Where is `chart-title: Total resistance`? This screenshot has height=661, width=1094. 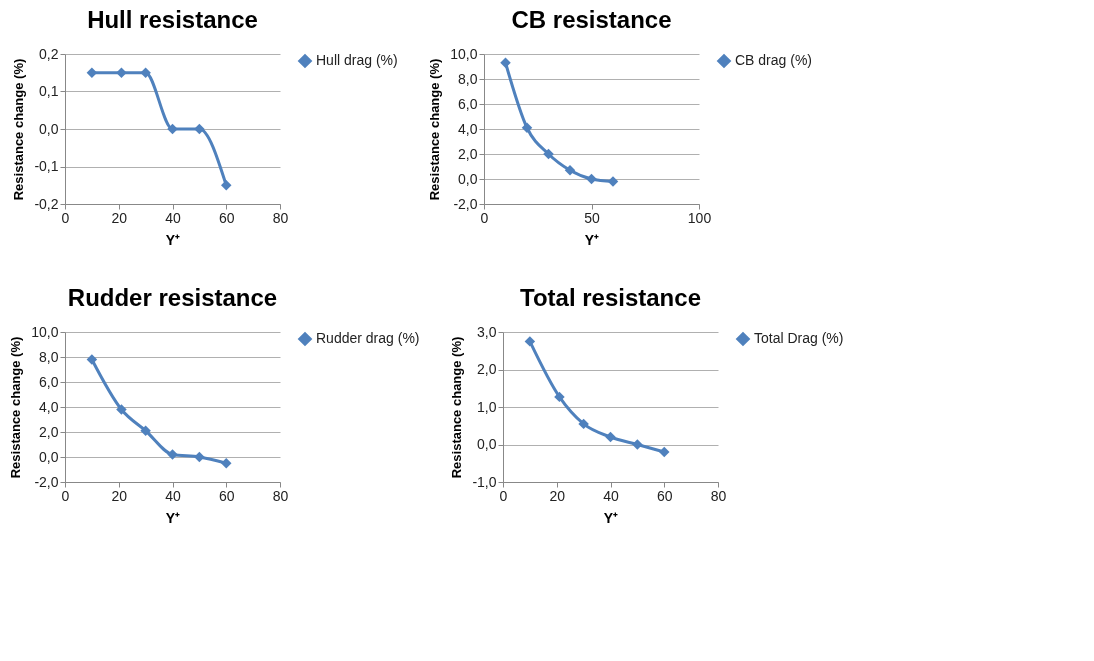
chart-title: Total resistance is located at coordinates (610, 297).